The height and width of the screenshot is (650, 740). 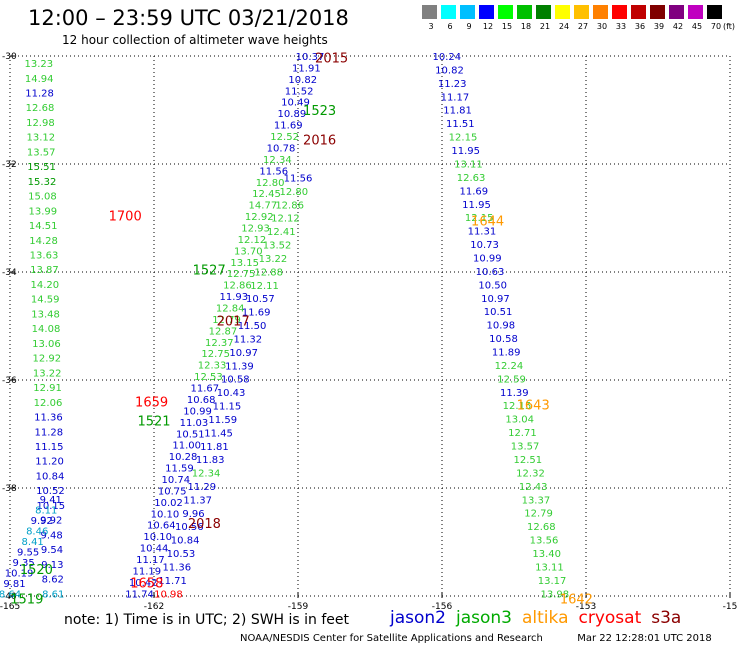 What do you see at coordinates (554, 594) in the screenshot?
I see `swh-value: 13.98` at bounding box center [554, 594].